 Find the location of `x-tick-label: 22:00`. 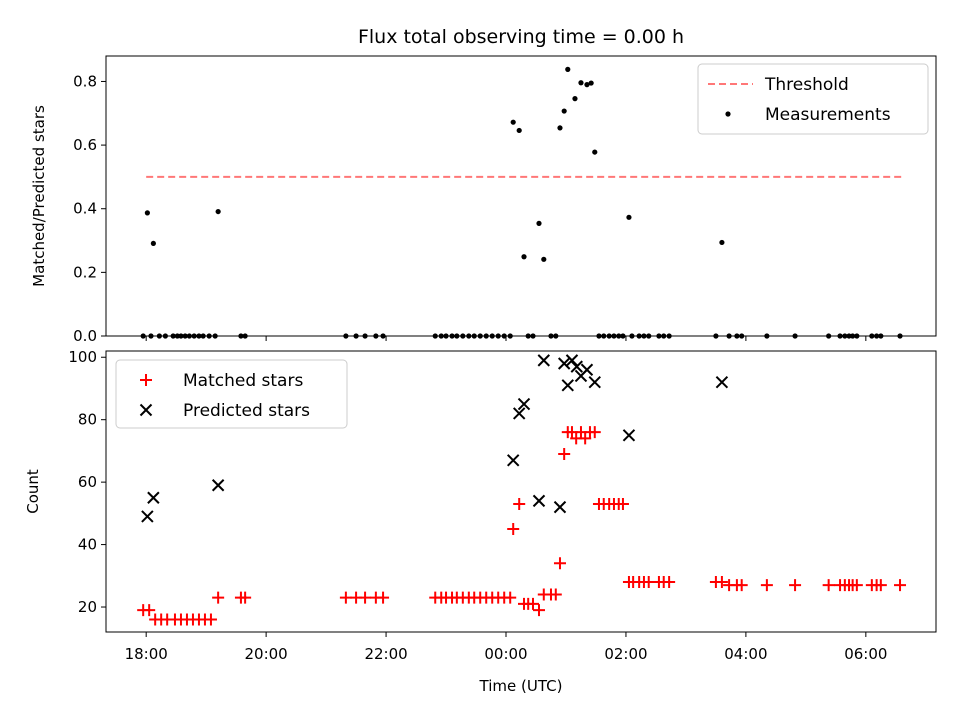

x-tick-label: 22:00 is located at coordinates (385, 654).